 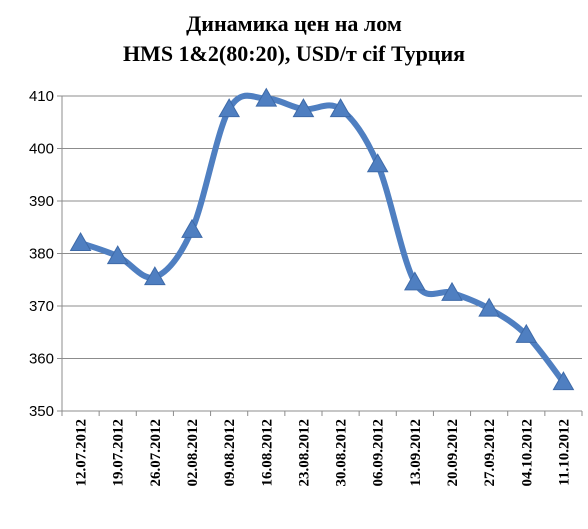 What do you see at coordinates (41, 359) in the screenshot?
I see `y-tick-label-360: 360` at bounding box center [41, 359].